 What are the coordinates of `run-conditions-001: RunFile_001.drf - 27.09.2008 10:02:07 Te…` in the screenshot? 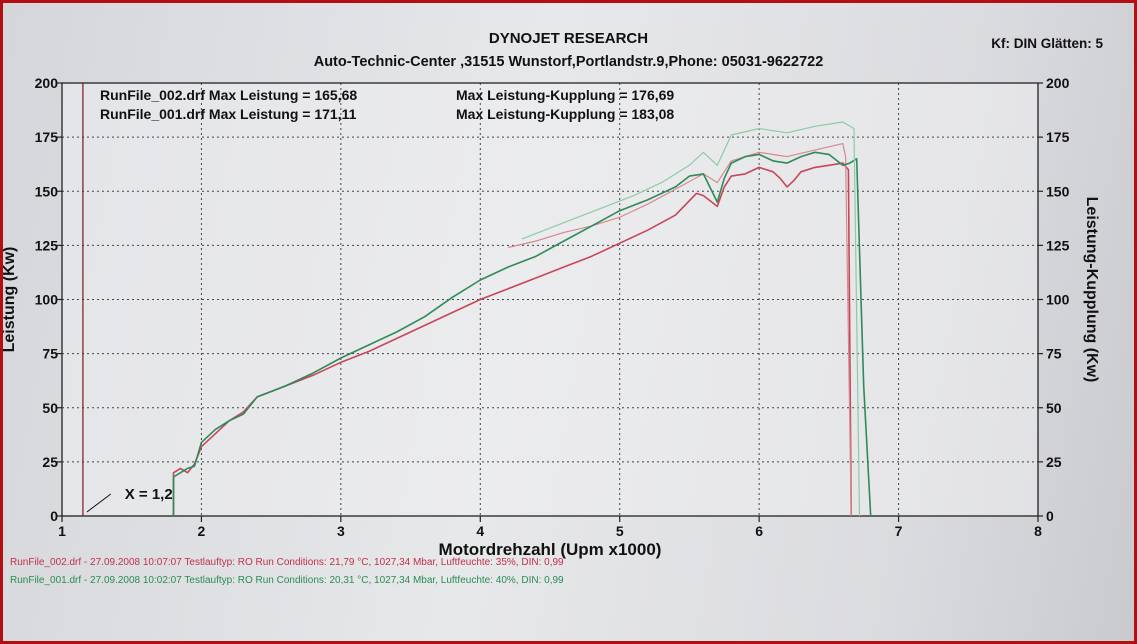 It's located at (287, 580).